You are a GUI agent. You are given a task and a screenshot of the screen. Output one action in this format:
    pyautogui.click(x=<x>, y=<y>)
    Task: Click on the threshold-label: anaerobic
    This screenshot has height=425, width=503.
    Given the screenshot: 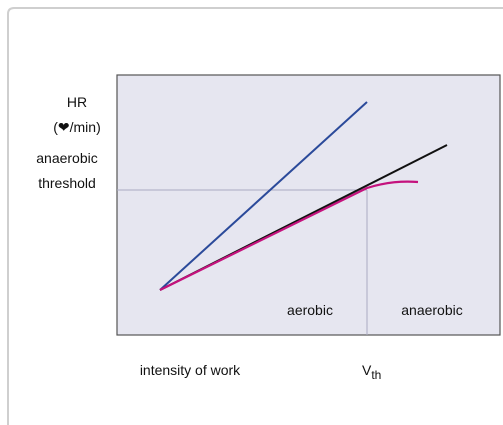 What is the action you would take?
    pyautogui.click(x=67, y=158)
    